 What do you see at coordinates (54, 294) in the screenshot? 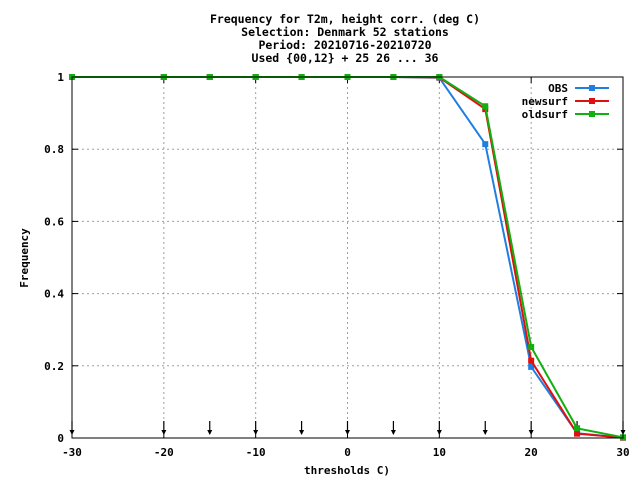
I see `y-tick-label: 0.4` at bounding box center [54, 294].